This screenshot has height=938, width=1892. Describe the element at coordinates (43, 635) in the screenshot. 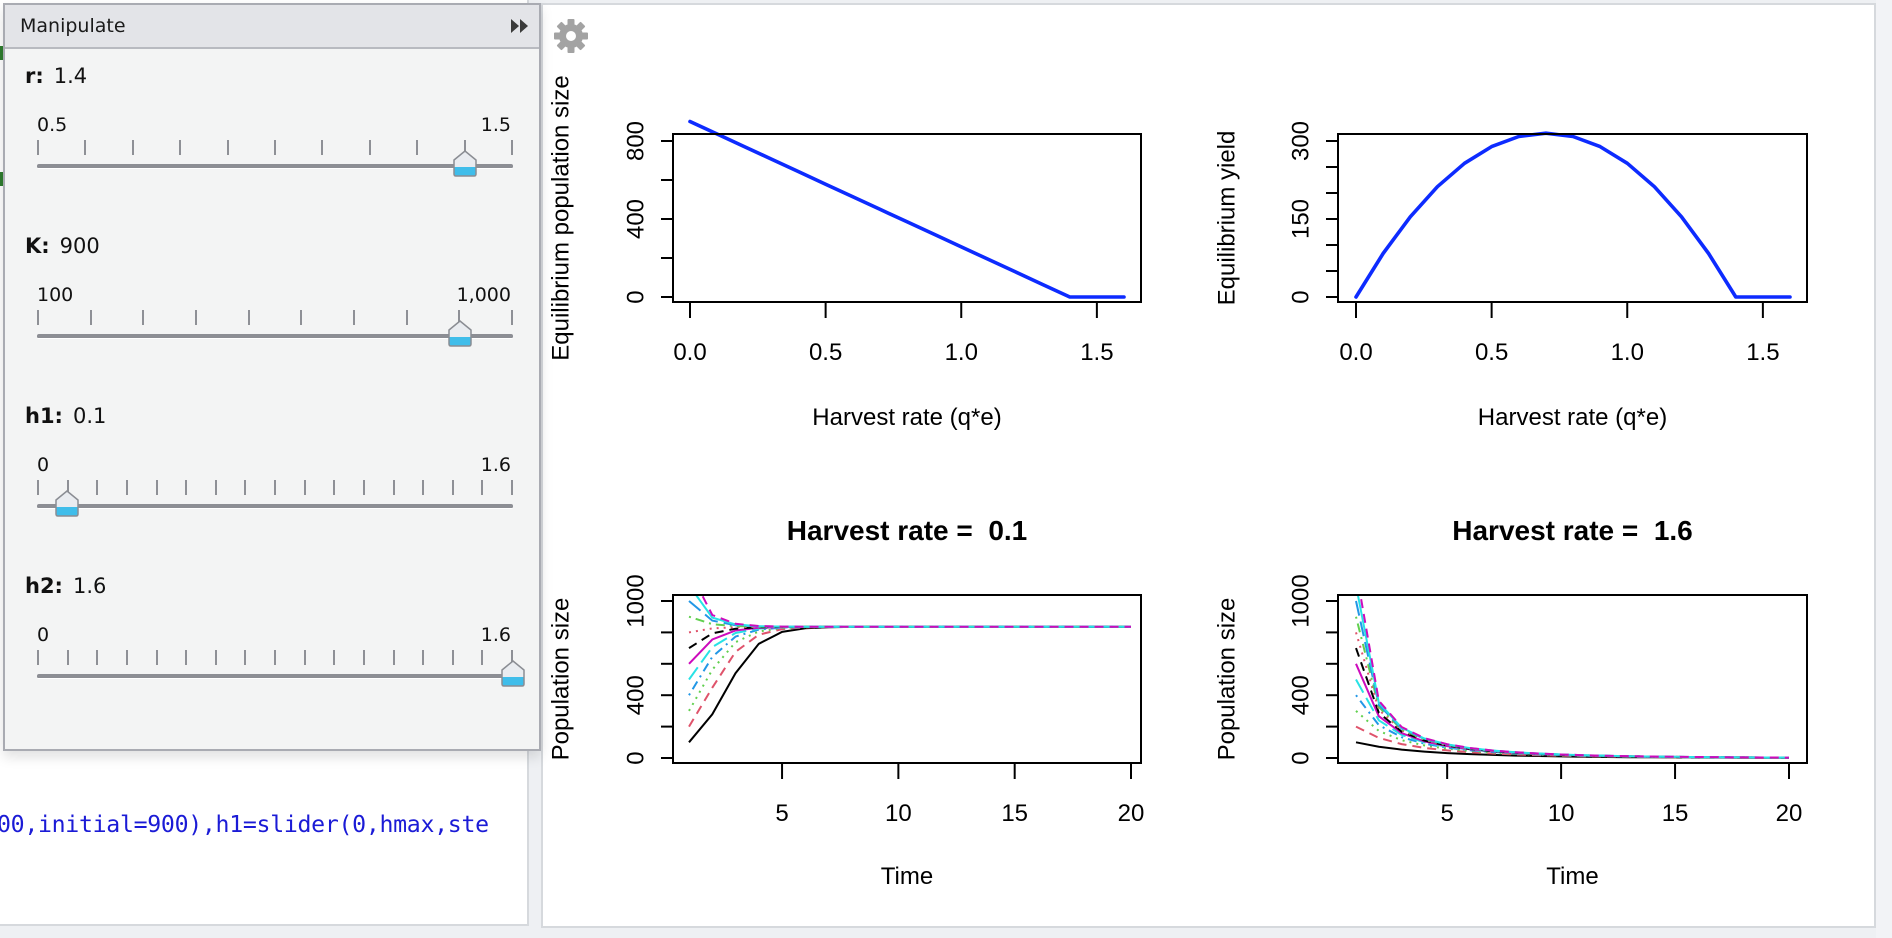

I see `slider-min-label: 0` at that location.